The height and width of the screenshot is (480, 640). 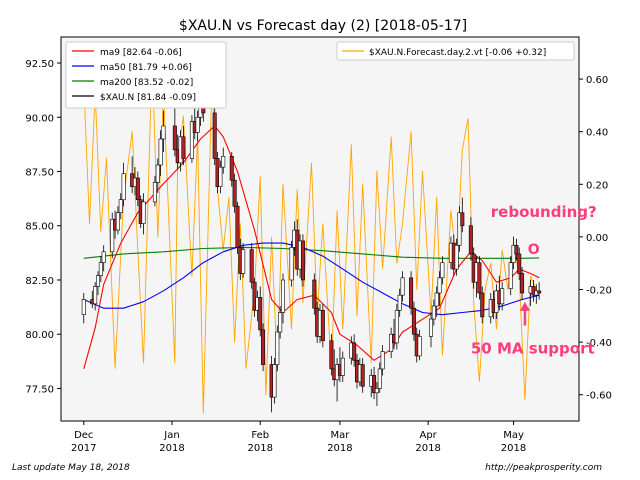 What do you see at coordinates (148, 98) in the screenshot?
I see `legend-label-xau: $XAU.N [81.84 -0.09]` at bounding box center [148, 98].